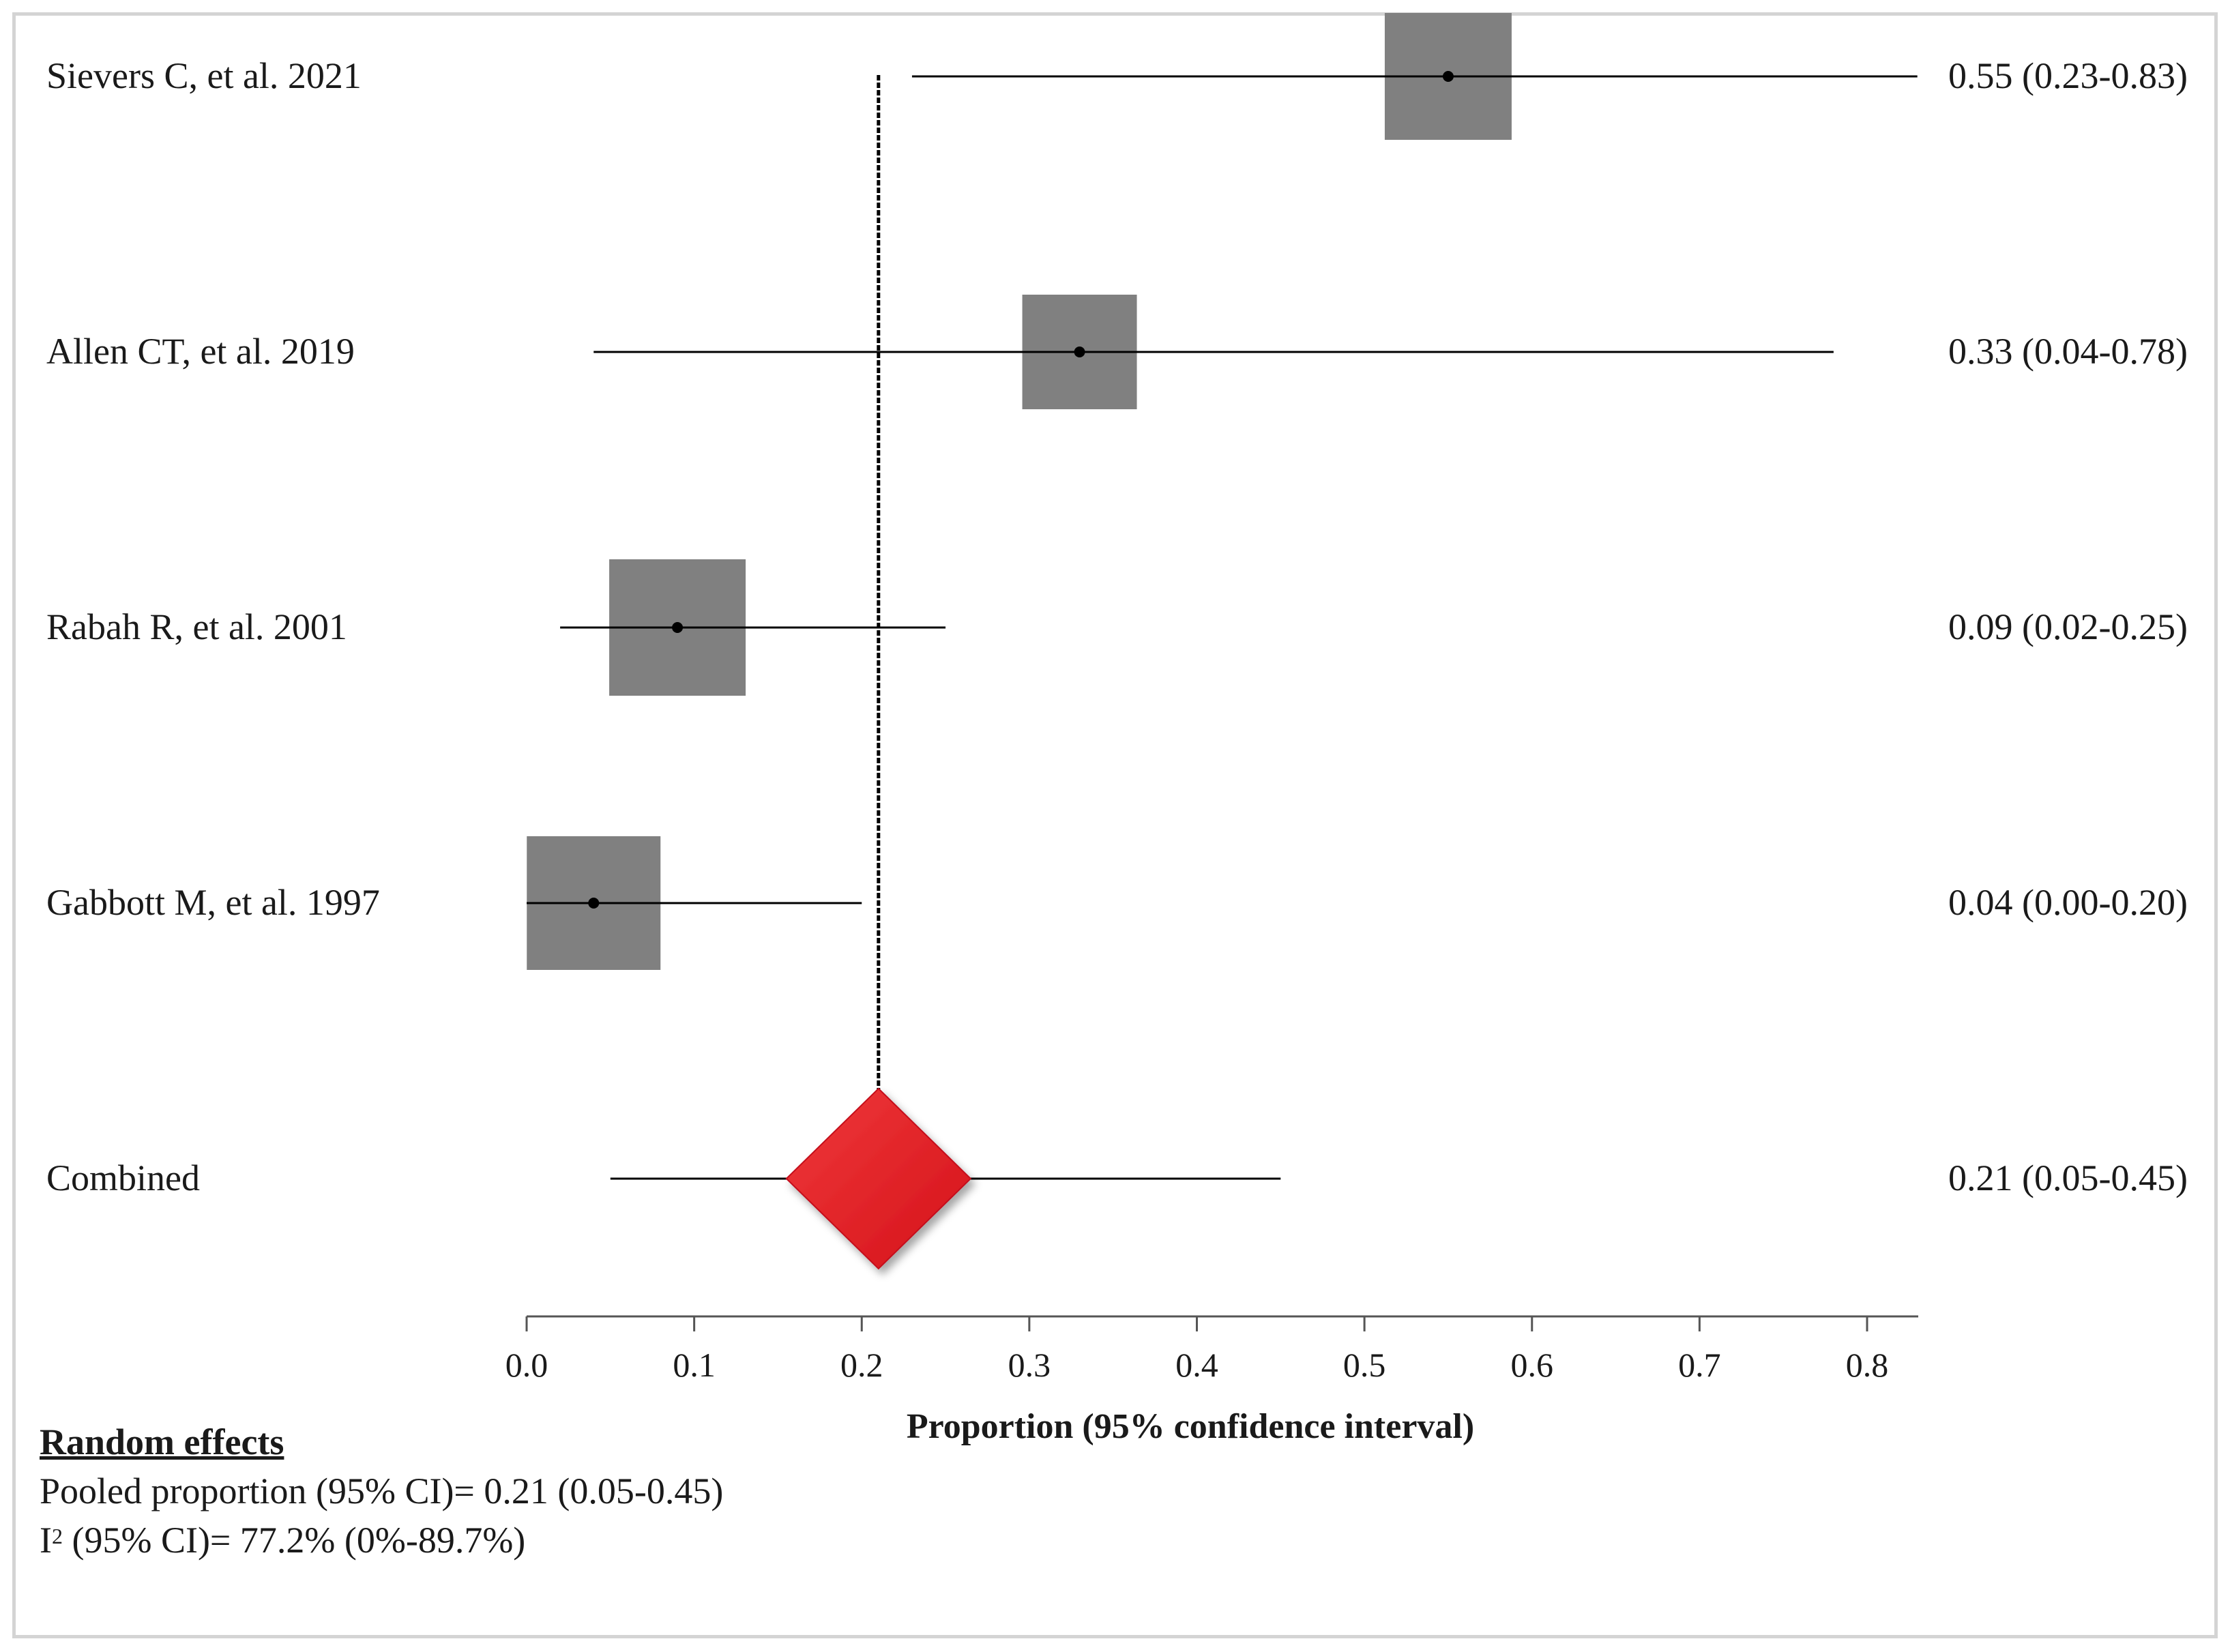  I want to click on study-estimate-label: 0.04 (0.00-0.20), so click(2068, 902).